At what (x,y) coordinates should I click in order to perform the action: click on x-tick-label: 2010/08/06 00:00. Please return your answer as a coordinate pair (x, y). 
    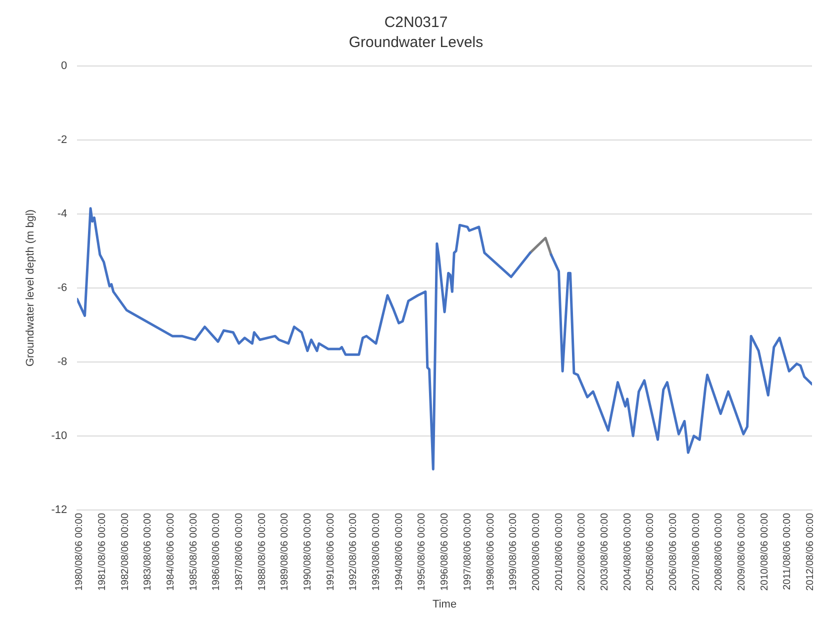
    Looking at the image, I should click on (764, 551).